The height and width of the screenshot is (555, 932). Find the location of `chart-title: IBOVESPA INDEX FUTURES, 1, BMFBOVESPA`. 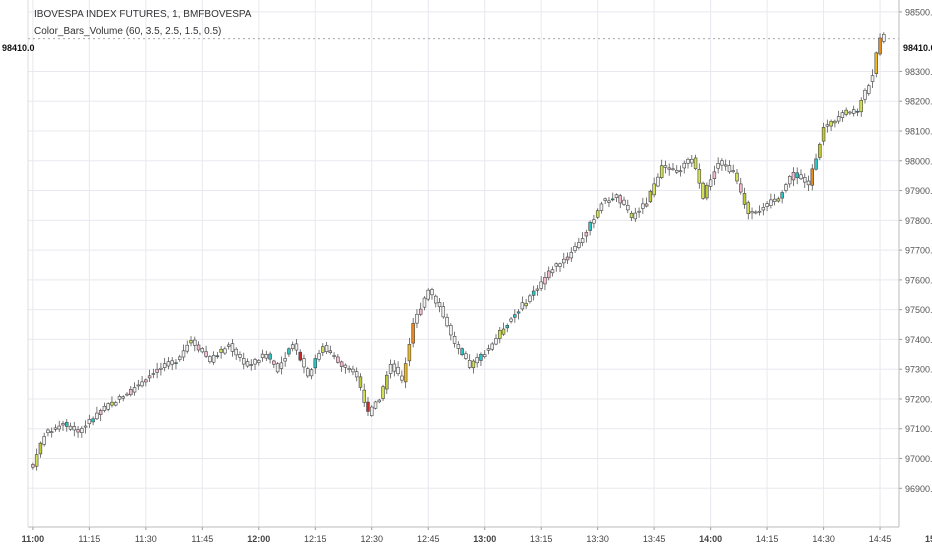

chart-title: IBOVESPA INDEX FUTURES, 1, BMFBOVESPA is located at coordinates (143, 14).